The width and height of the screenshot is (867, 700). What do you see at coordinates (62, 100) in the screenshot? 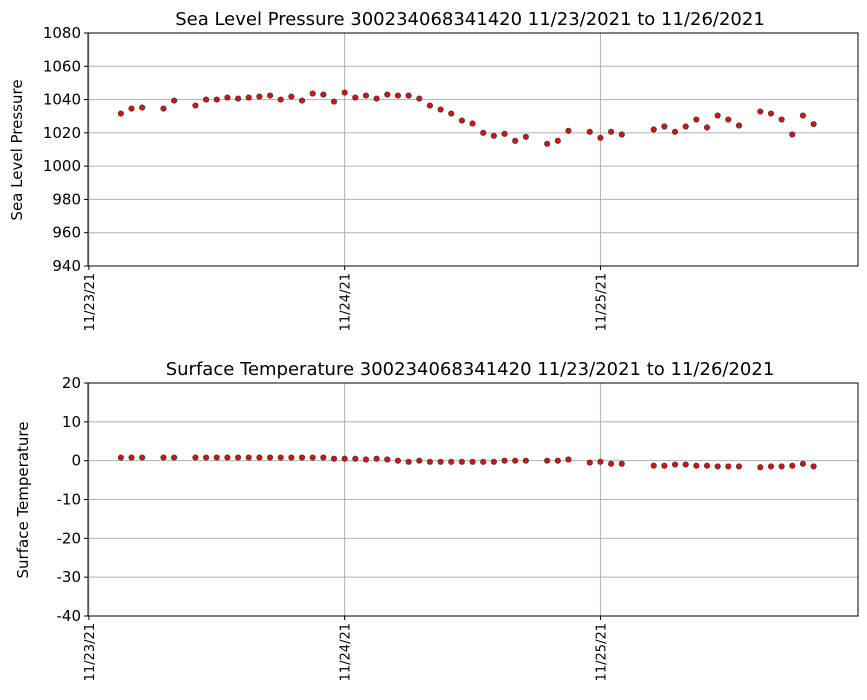
I see `y-tick-label: 1040` at bounding box center [62, 100].